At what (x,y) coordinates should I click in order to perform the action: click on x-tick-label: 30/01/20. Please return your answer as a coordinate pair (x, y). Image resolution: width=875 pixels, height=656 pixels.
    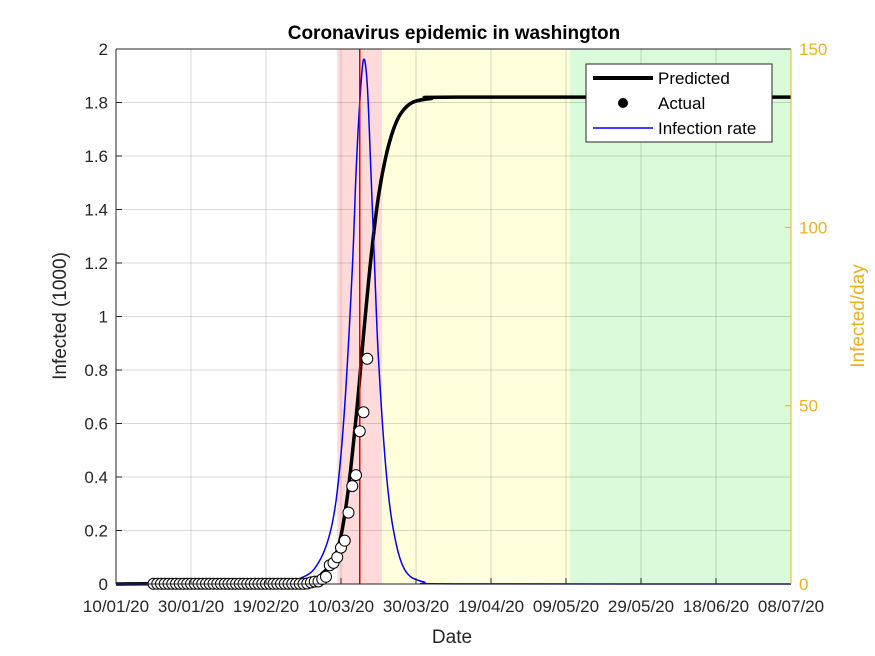
    Looking at the image, I should click on (191, 606).